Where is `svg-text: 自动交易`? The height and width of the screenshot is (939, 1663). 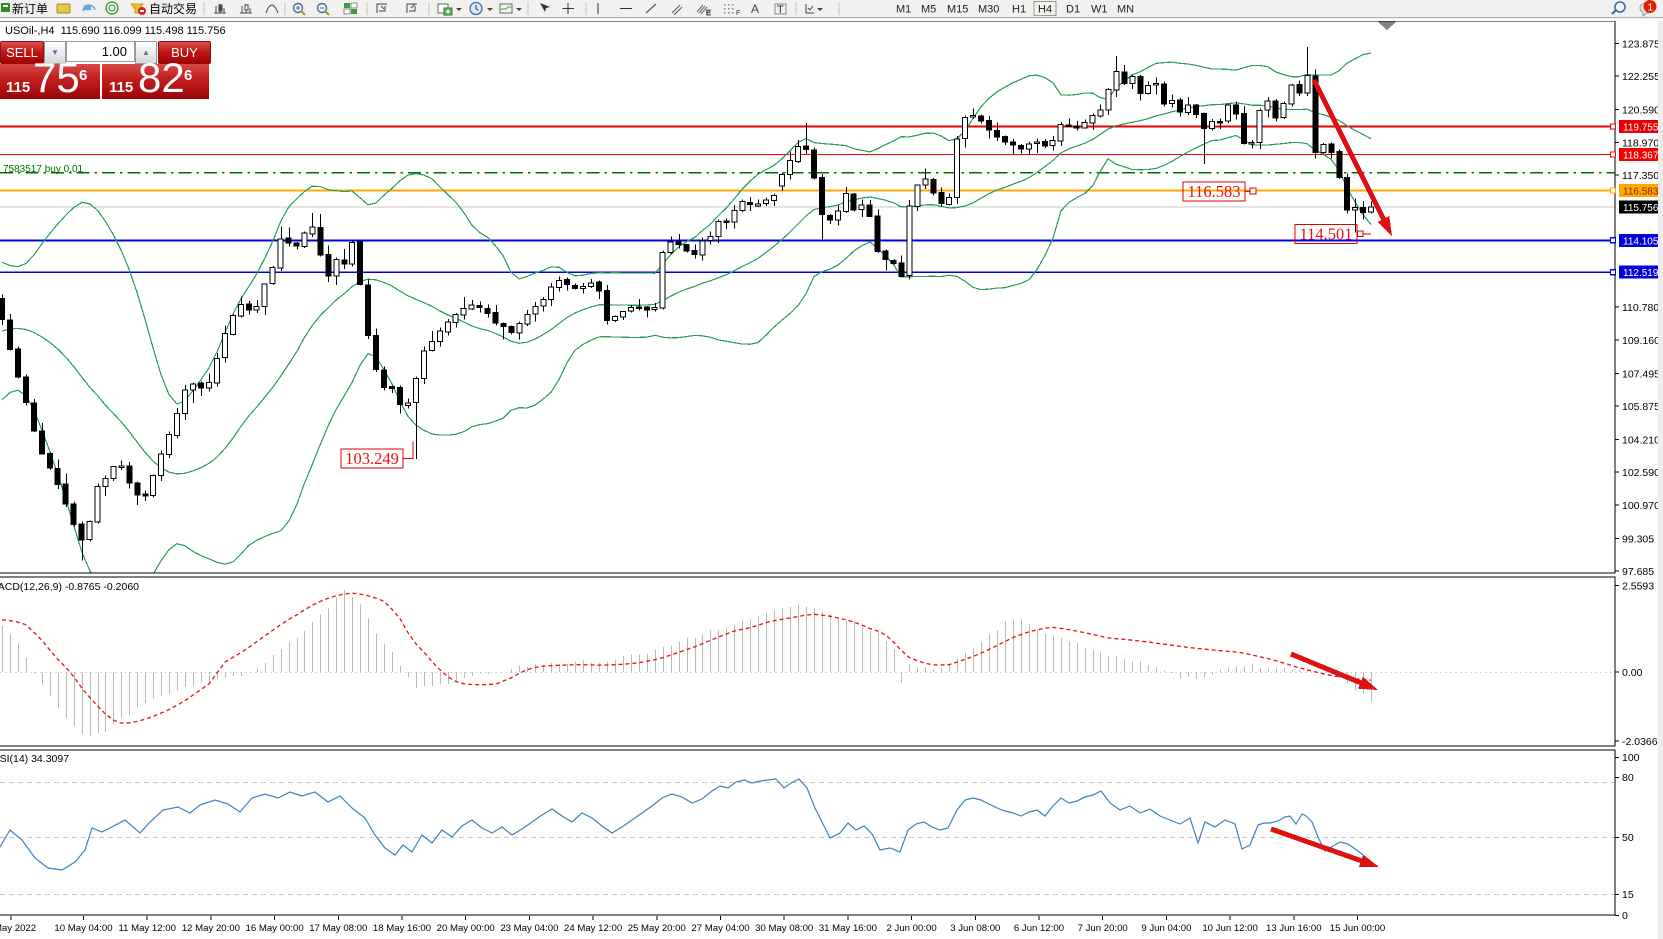 svg-text: 自动交易 is located at coordinates (173, 8).